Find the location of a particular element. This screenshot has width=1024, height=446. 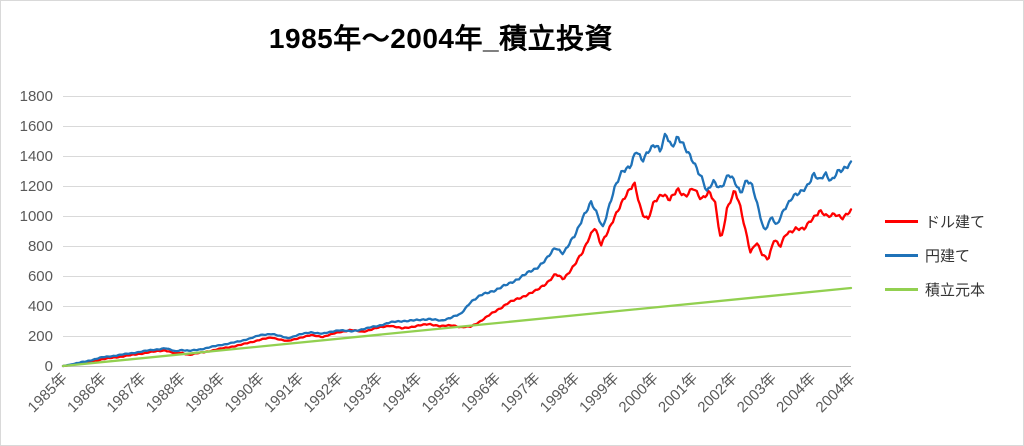

x-tick-label: 2000年 is located at coordinates (639, 393).